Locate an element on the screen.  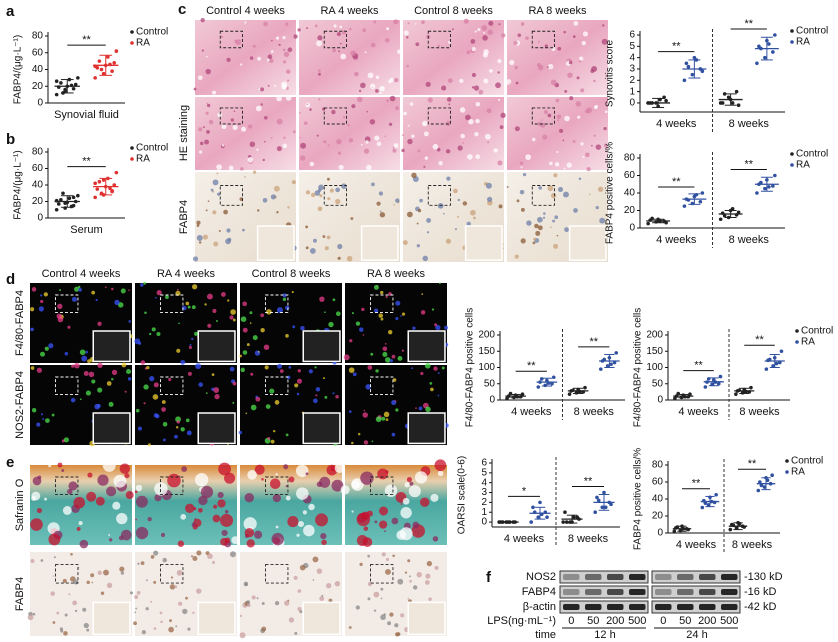
panel-label: d is located at coordinates (10, 279).